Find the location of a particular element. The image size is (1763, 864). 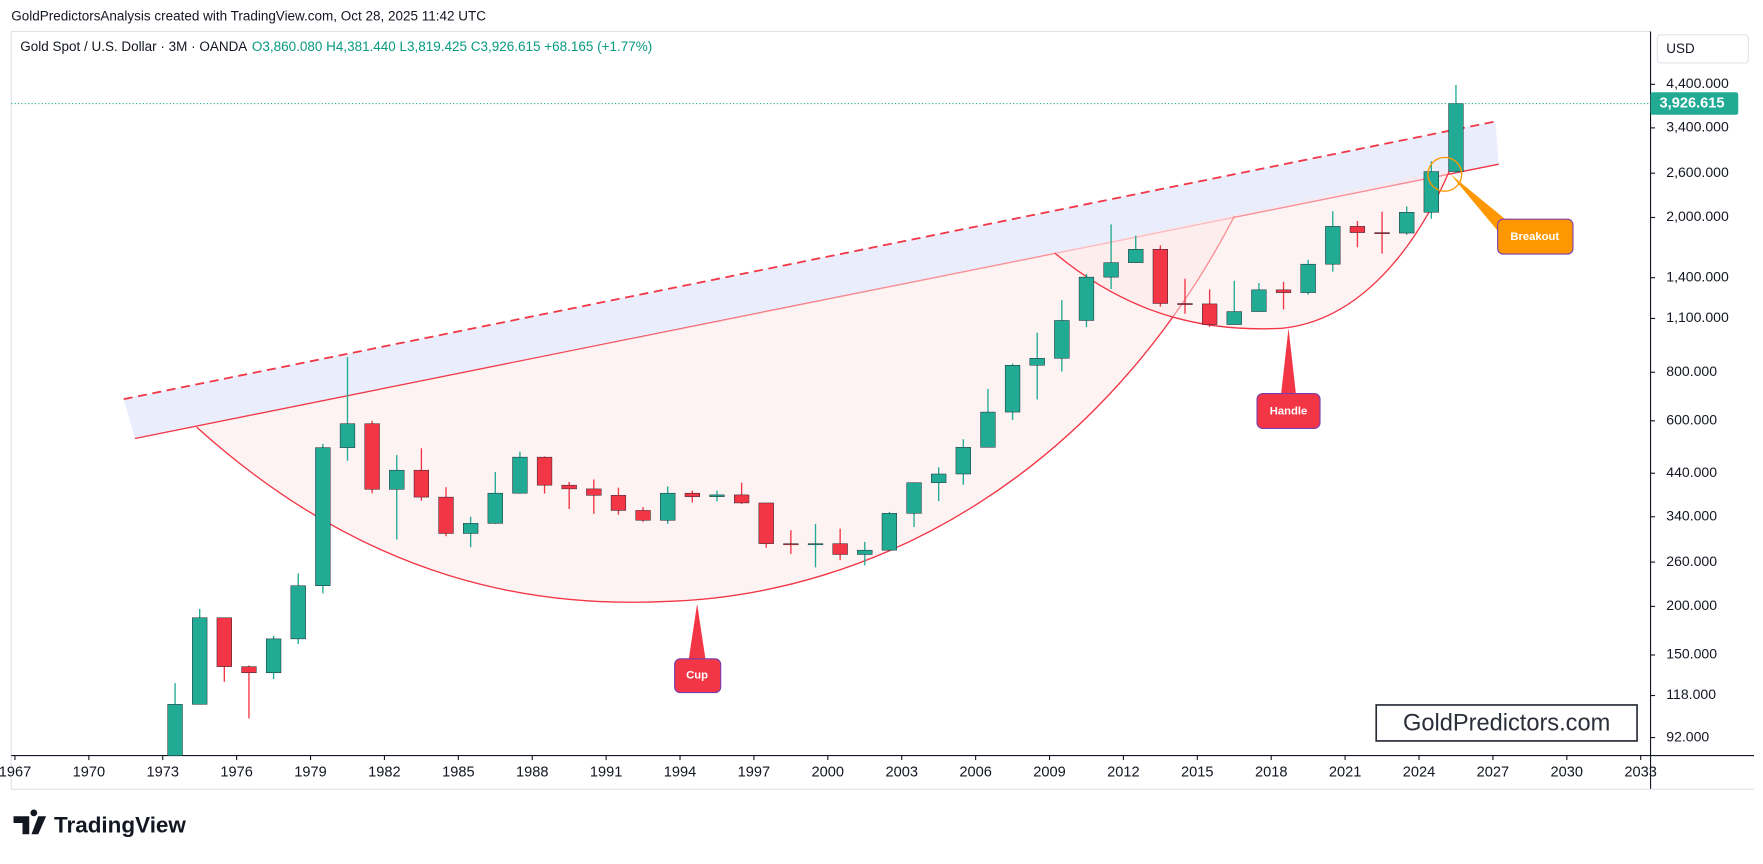

x-tick-label: 1997 is located at coordinates (754, 772).